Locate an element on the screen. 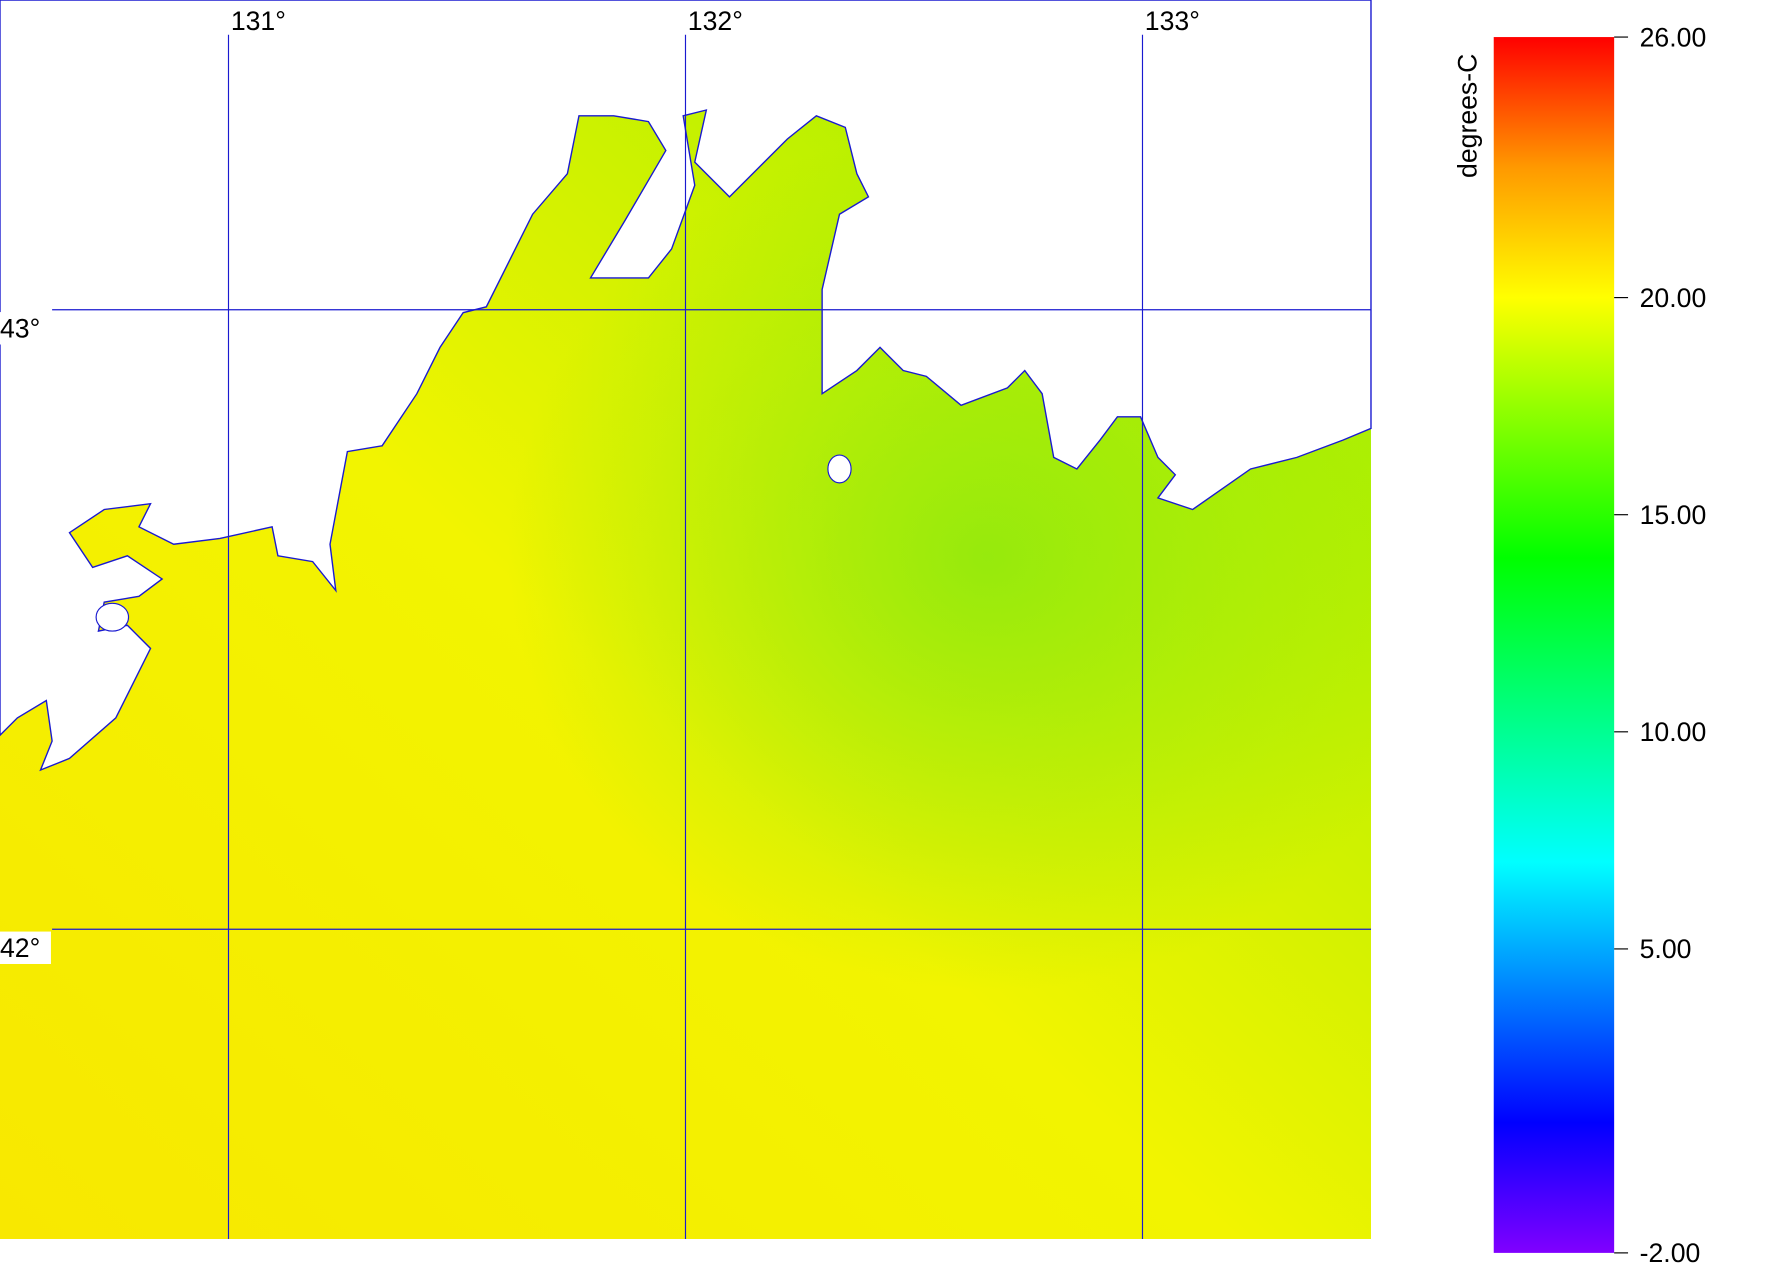  colorbar-tick-label: 26.00 is located at coordinates (1673, 37).